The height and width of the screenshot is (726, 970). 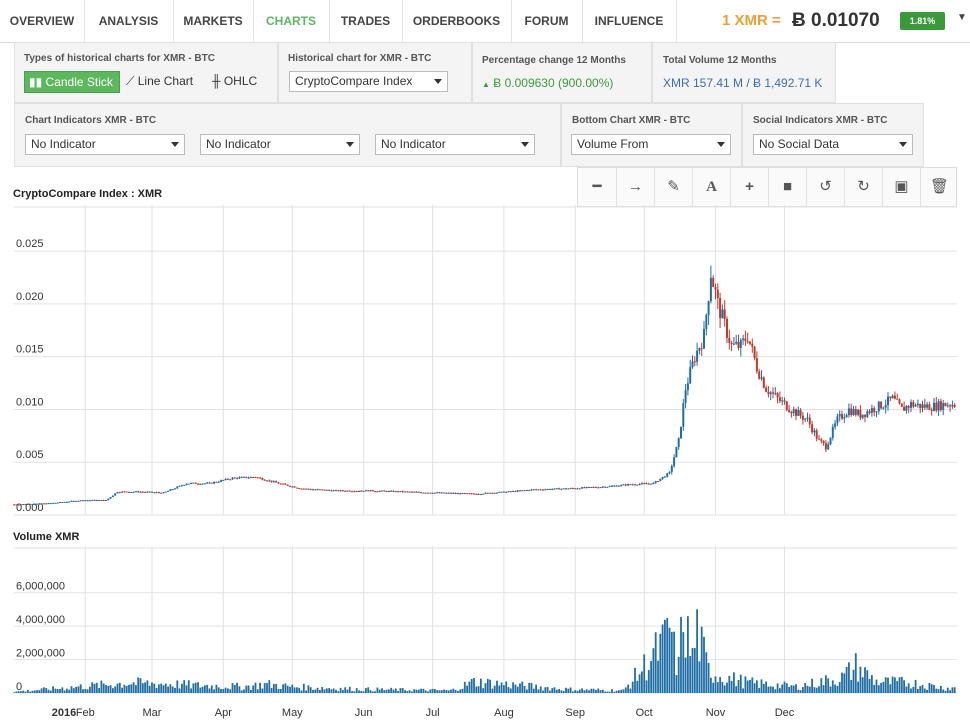 I want to click on nav-orderbooks: ORDERBOOKS, so click(x=457, y=21).